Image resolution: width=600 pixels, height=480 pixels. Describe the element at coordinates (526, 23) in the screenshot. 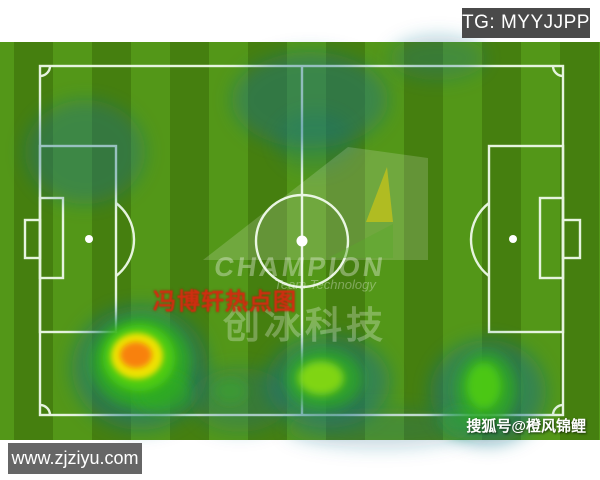

I see `tg-contact-badge: TG: MYYJJPP` at that location.